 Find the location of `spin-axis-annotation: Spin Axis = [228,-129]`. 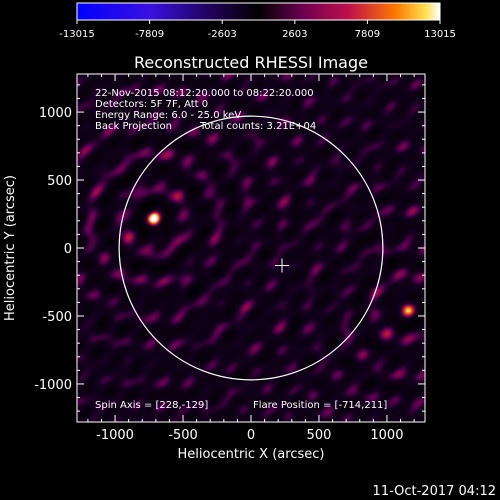

spin-axis-annotation: Spin Axis = [228,-129] is located at coordinates (151, 405).